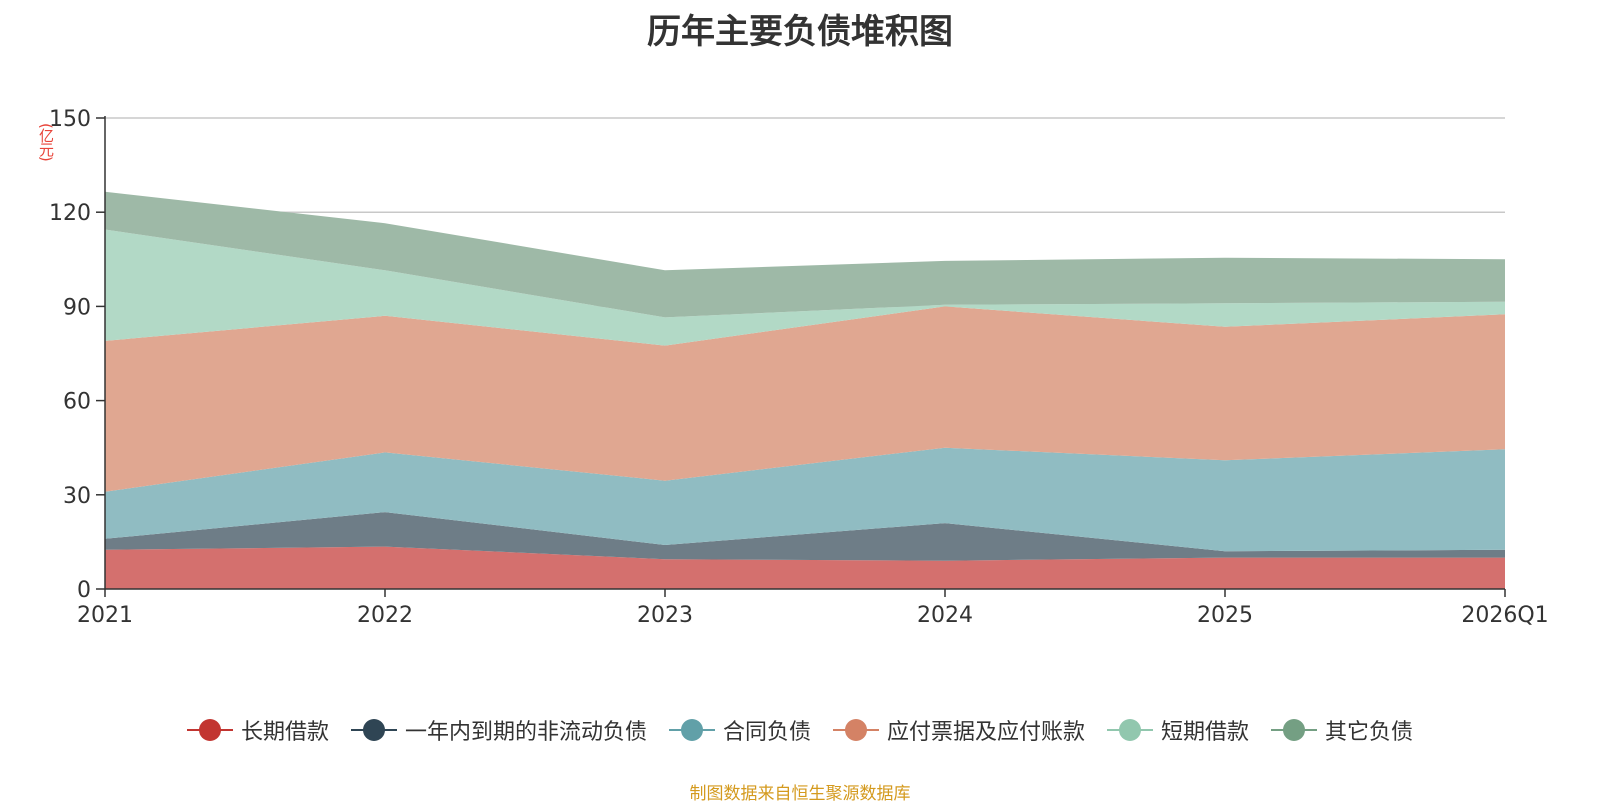 The height and width of the screenshot is (804, 1600). Describe the element at coordinates (986, 732) in the screenshot. I see `legend-label: 应付票据及应付账款` at that location.